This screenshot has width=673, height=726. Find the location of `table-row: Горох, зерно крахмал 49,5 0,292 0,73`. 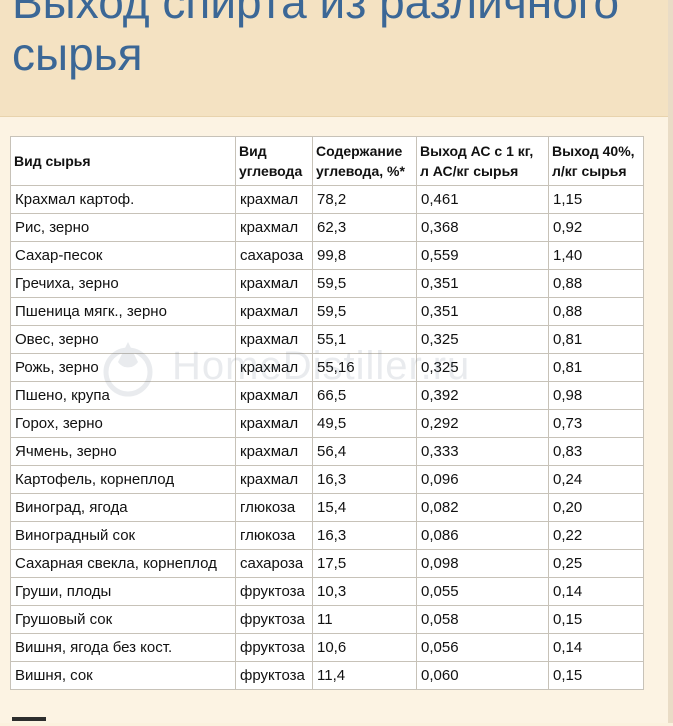

table-row: Горох, зерно крахмал 49,5 0,292 0,73 is located at coordinates (327, 423).